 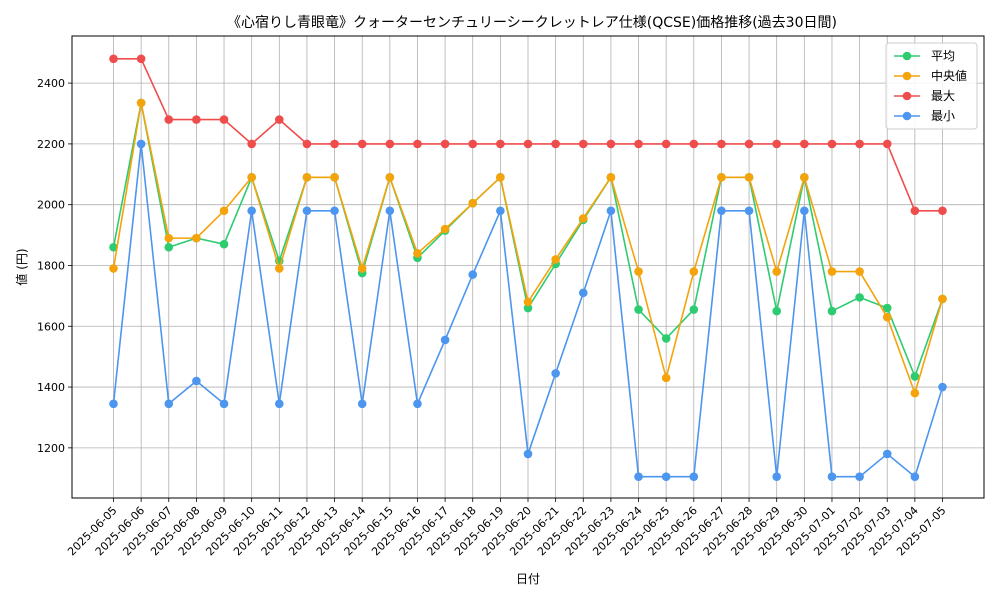 I want to click on y-tick-label: 2200, so click(x=51, y=144).